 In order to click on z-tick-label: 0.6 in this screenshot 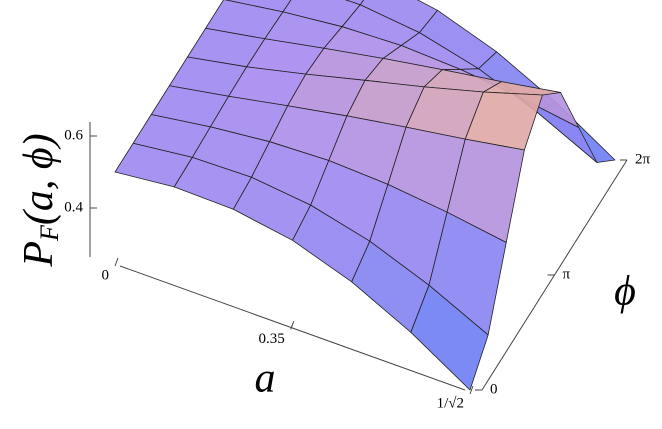, I will do `click(73, 135)`.